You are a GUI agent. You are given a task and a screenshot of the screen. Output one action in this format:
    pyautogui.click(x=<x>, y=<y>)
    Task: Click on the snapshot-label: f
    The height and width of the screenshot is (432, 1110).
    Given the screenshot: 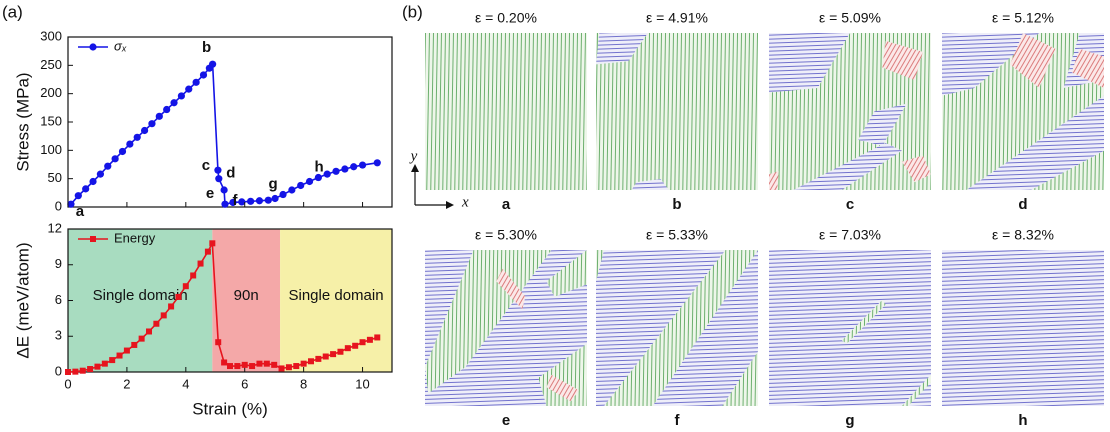 What is the action you would take?
    pyautogui.click(x=678, y=420)
    